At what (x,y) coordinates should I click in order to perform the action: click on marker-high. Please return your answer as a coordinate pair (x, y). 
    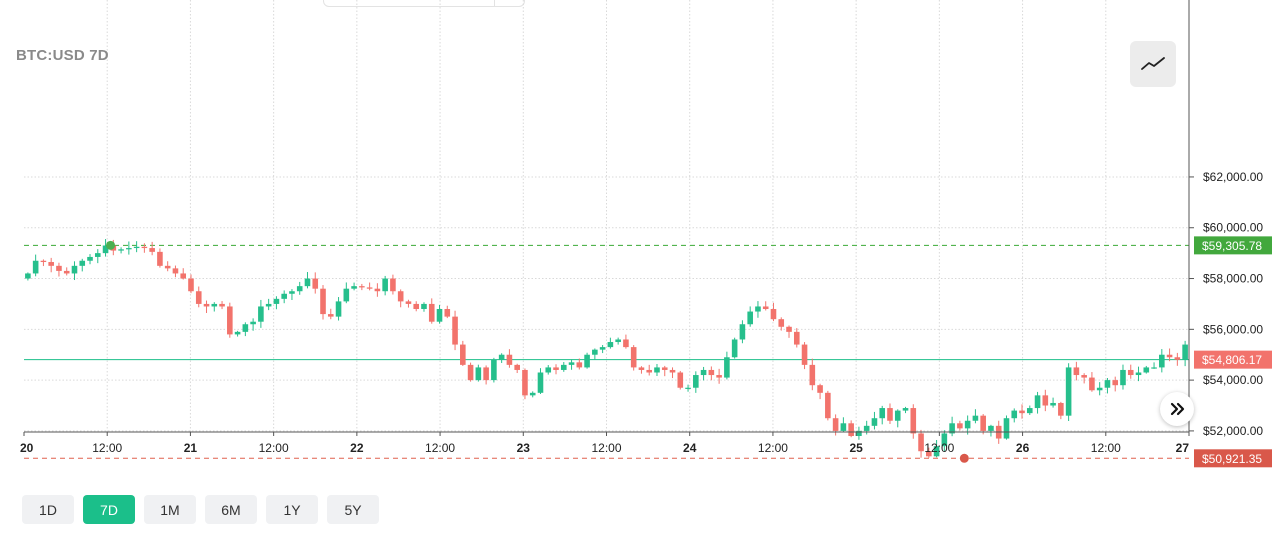
    Looking at the image, I should click on (111, 245).